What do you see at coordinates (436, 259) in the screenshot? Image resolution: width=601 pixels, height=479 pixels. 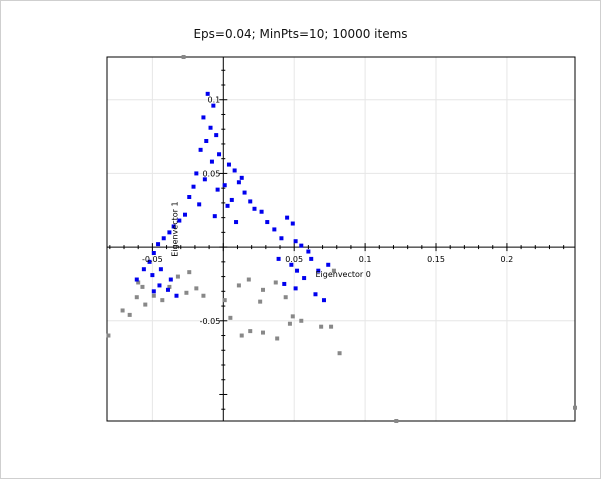 I see `x-tick-label: 0.15` at bounding box center [436, 259].